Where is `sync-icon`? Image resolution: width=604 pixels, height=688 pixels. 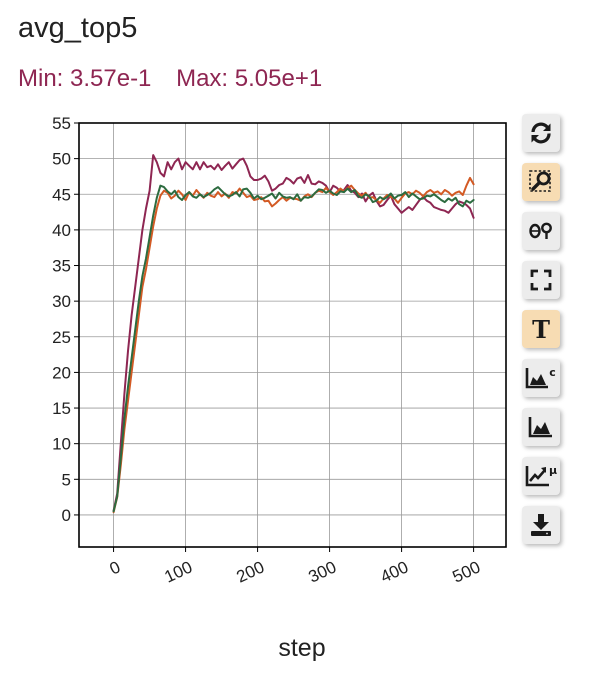
sync-icon is located at coordinates (541, 133).